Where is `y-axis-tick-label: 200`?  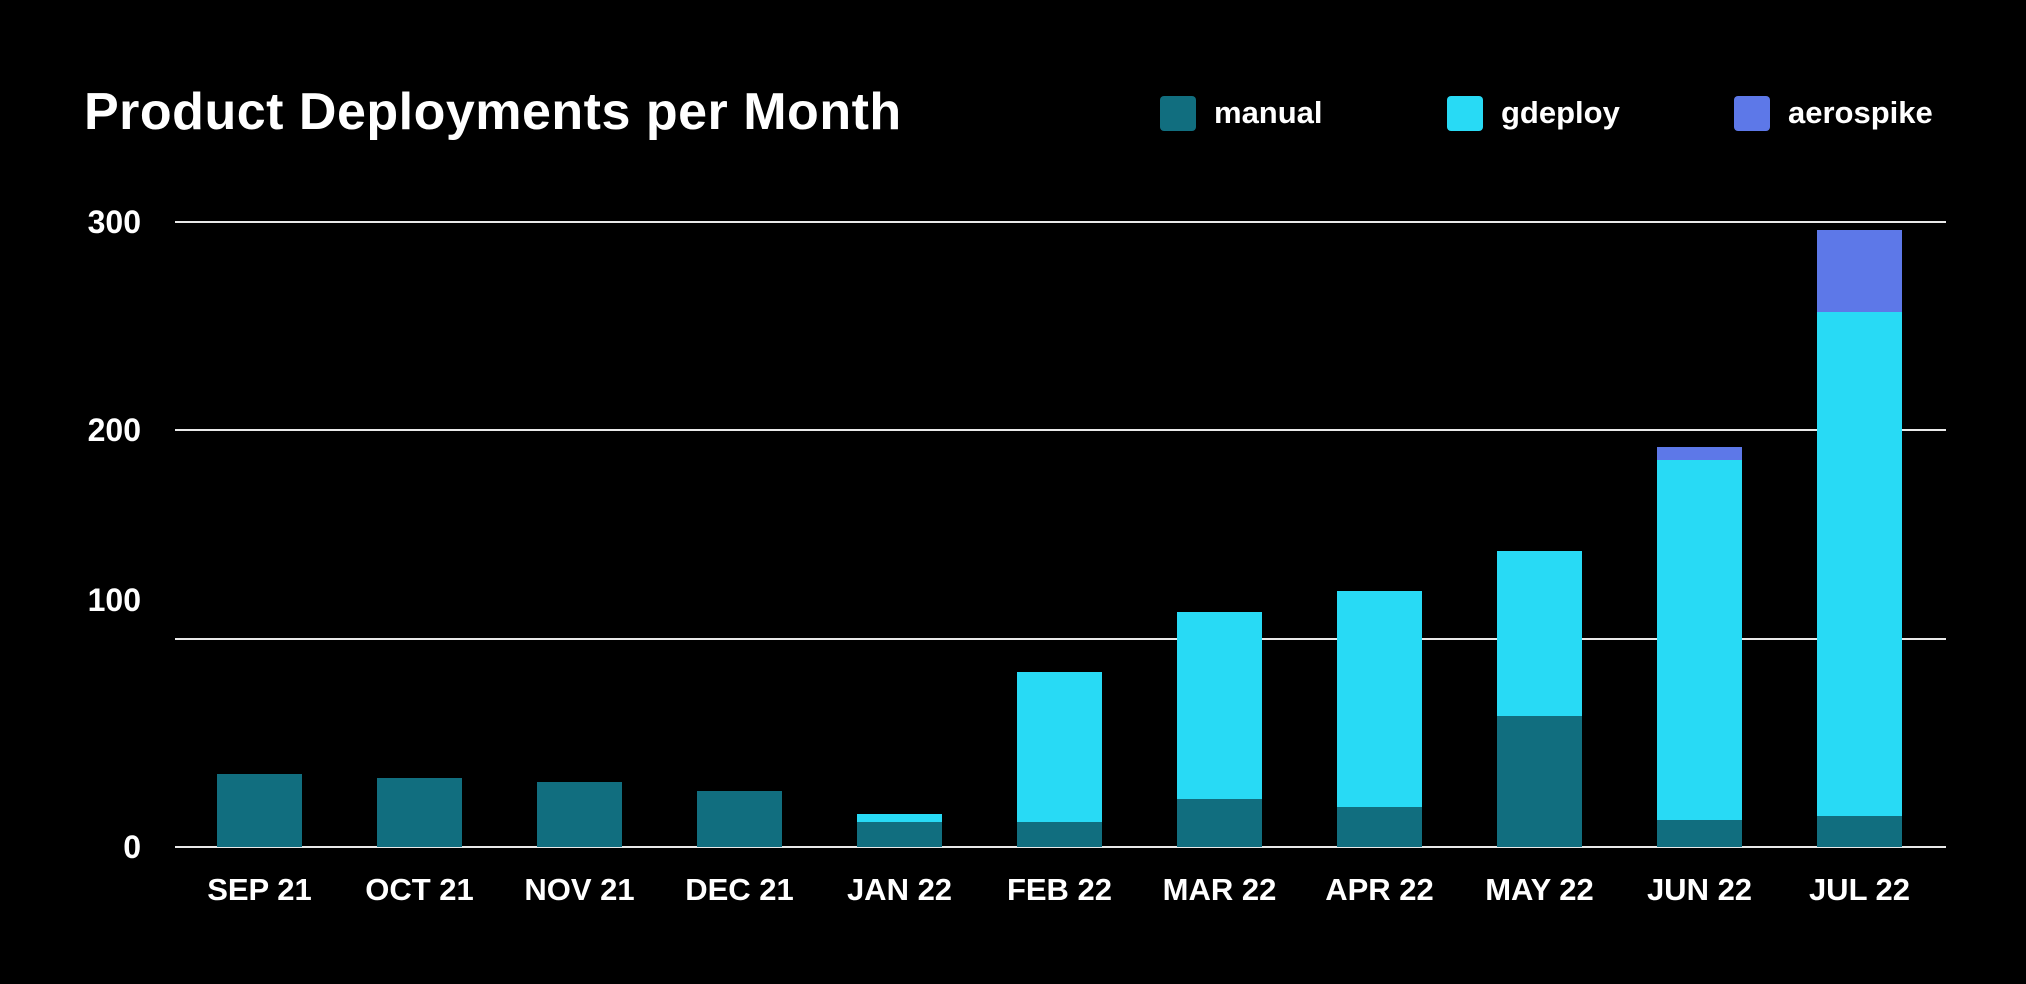
y-axis-tick-label: 200 is located at coordinates (114, 430).